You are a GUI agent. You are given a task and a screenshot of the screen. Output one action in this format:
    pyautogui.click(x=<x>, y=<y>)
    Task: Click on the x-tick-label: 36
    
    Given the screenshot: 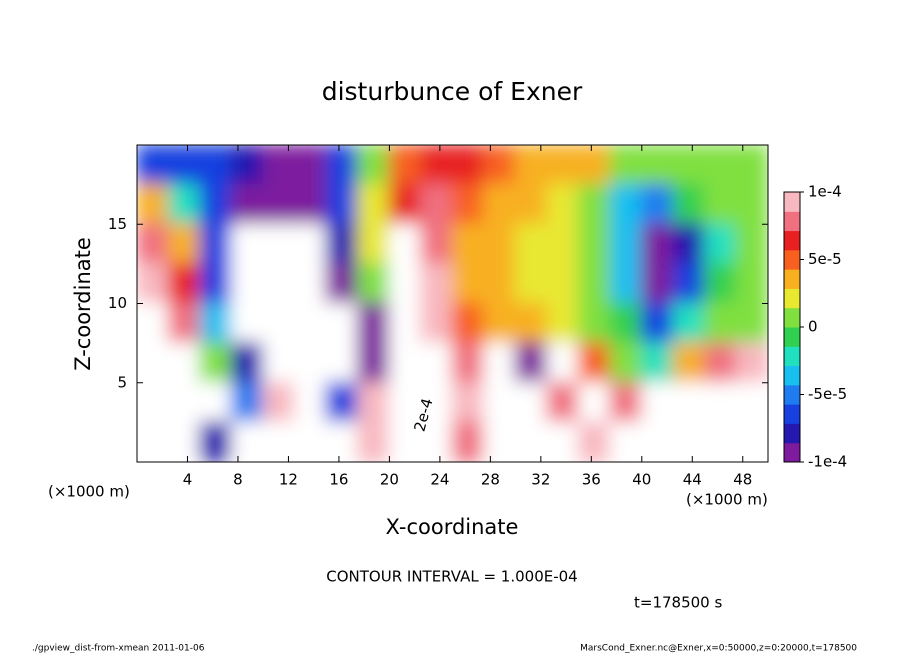 What is the action you would take?
    pyautogui.click(x=591, y=480)
    